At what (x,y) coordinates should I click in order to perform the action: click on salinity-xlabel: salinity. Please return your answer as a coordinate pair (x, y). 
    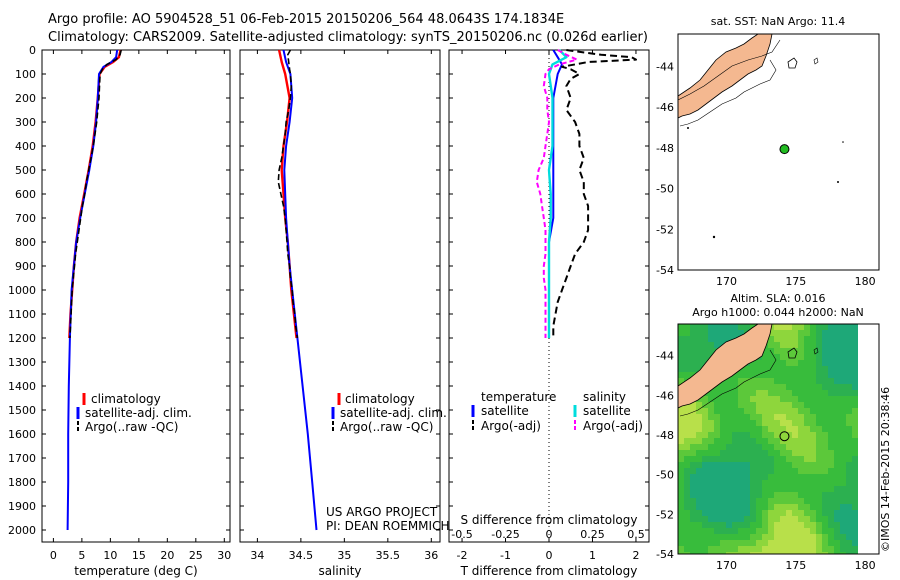
    Looking at the image, I should click on (339, 571).